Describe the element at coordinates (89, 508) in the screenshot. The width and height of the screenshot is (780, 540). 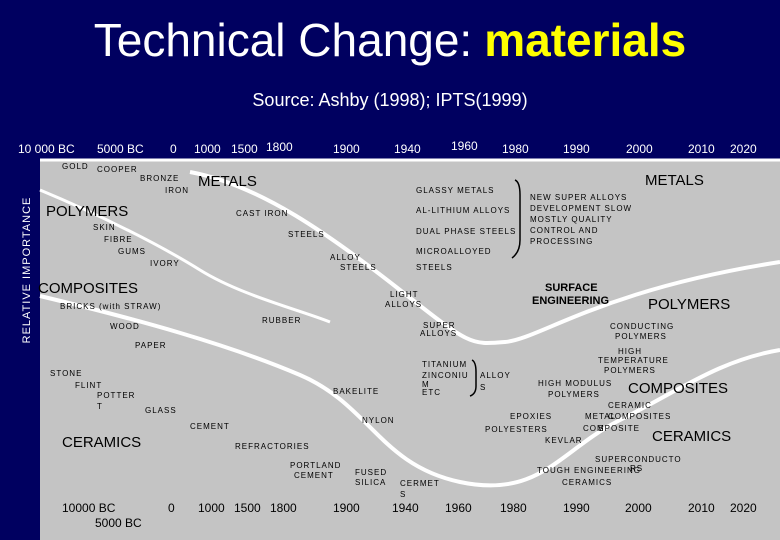
I see `axis-label: 10000 BC` at that location.